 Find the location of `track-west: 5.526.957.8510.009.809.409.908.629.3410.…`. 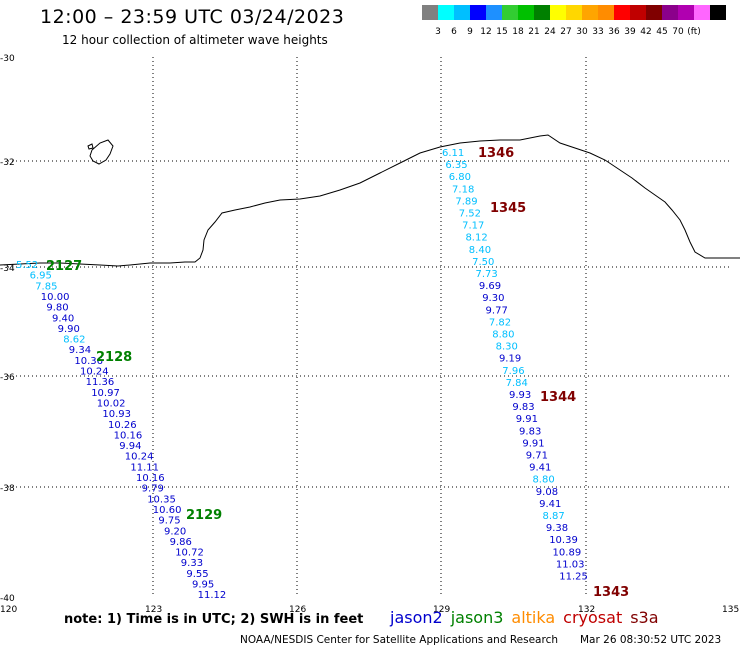

track-west: 5.526.957.8510.009.809.409.908.629.3410.… is located at coordinates (121, 430).